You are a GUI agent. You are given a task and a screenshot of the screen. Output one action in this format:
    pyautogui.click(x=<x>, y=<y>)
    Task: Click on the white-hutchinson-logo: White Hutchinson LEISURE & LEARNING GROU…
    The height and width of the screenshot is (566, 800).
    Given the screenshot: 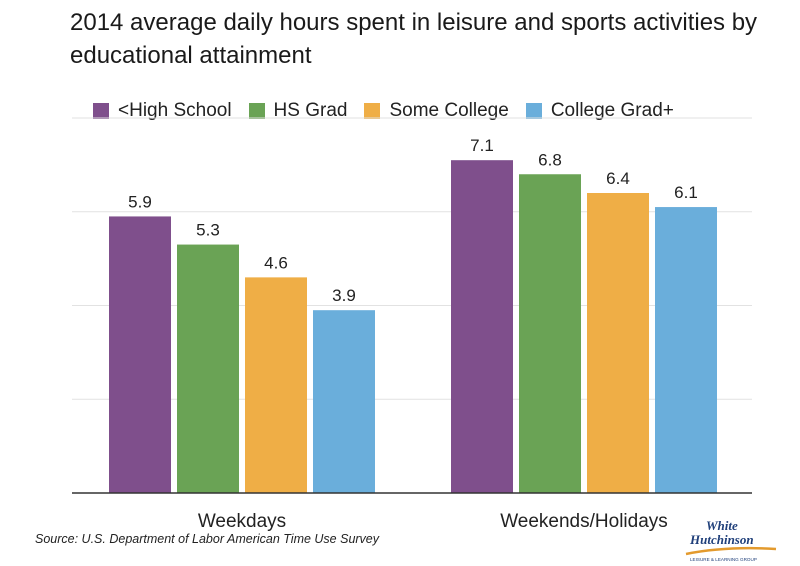 What is the action you would take?
    pyautogui.click(x=731, y=540)
    